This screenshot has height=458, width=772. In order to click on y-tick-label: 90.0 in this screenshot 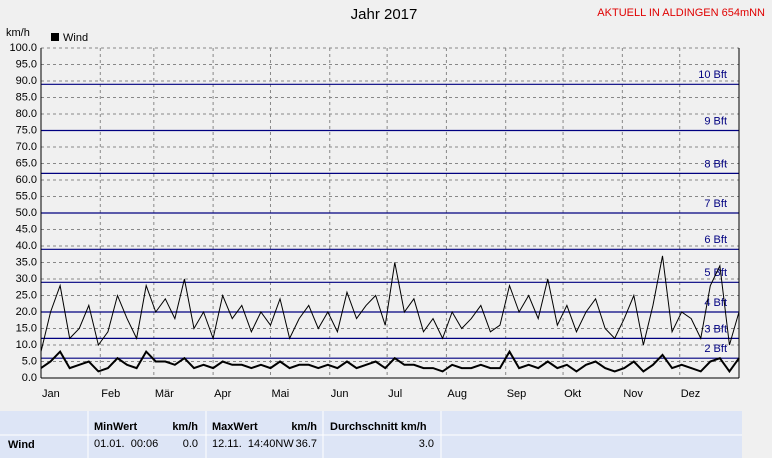, I will do `click(26, 81)`.